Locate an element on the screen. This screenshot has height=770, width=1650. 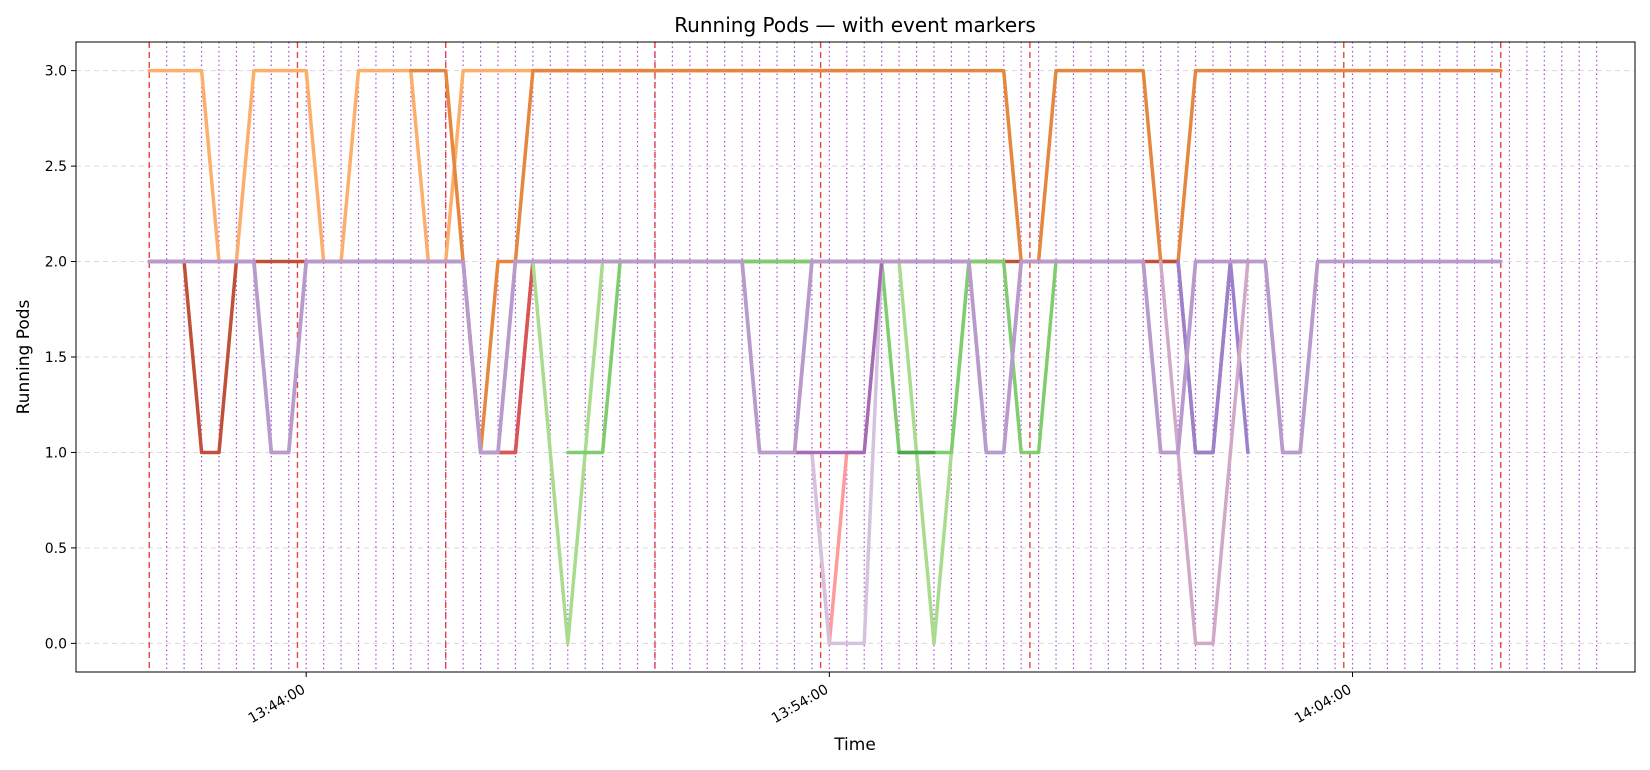
y-tick-label: 2.0 is located at coordinates (56, 263).